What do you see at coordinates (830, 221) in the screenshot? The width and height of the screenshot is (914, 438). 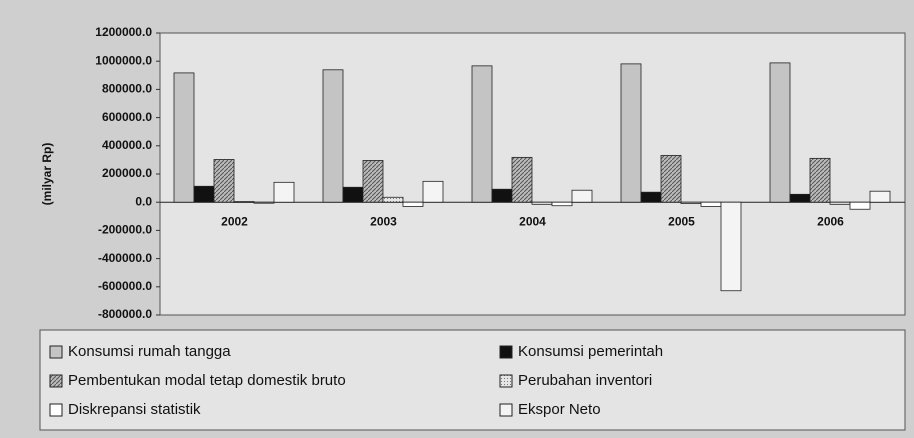 I see `x-tick-label: 2006` at bounding box center [830, 221].